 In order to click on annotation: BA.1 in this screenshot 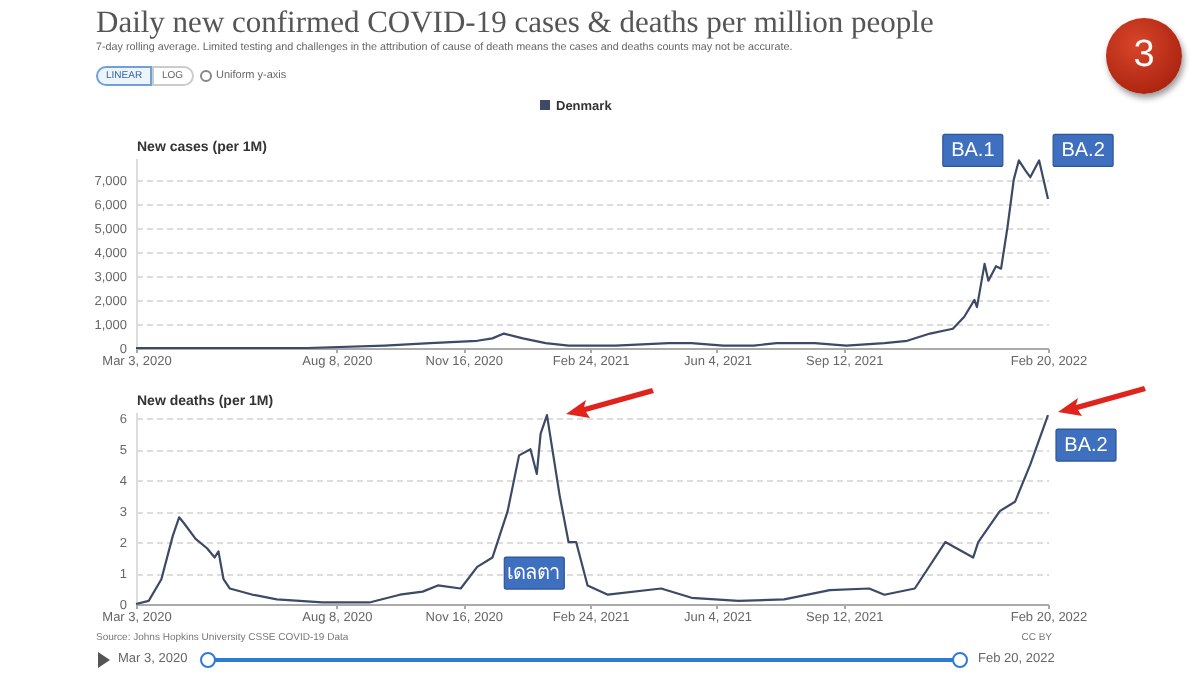, I will do `click(973, 151)`.